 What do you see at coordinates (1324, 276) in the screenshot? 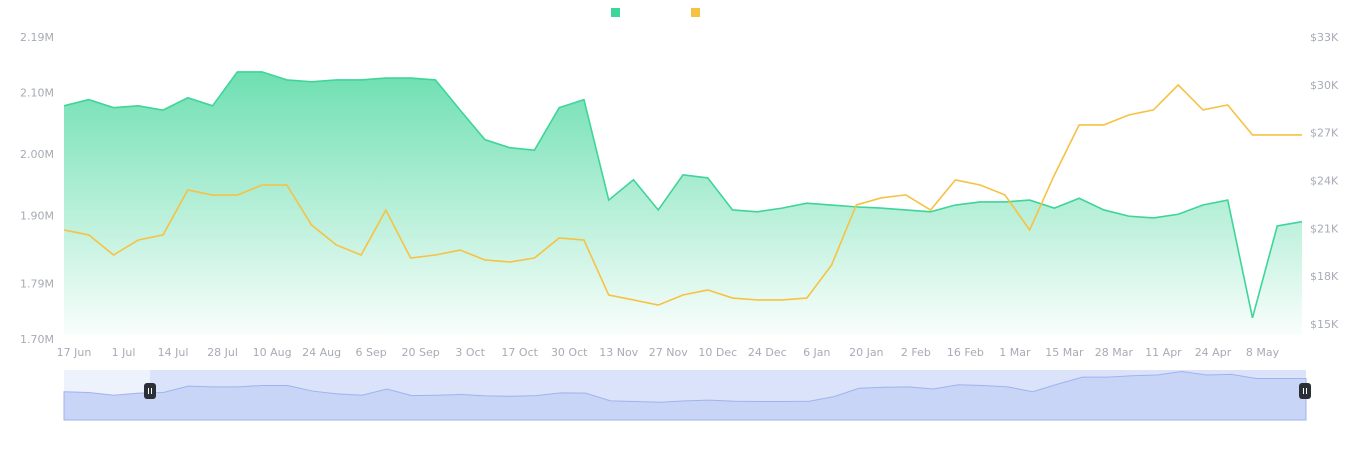
I see `y2-tick-label: $18K` at bounding box center [1324, 276].